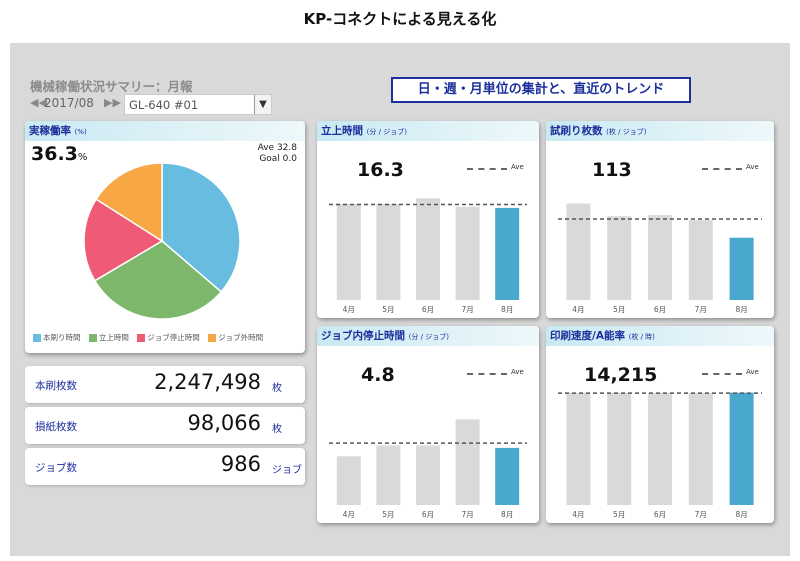 The image size is (800, 561). I want to click on test-print-value: 113, so click(612, 170).